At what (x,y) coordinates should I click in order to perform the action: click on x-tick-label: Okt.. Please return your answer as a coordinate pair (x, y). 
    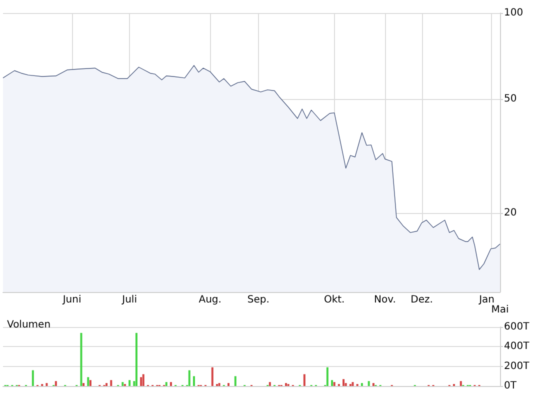
    Looking at the image, I should click on (334, 300).